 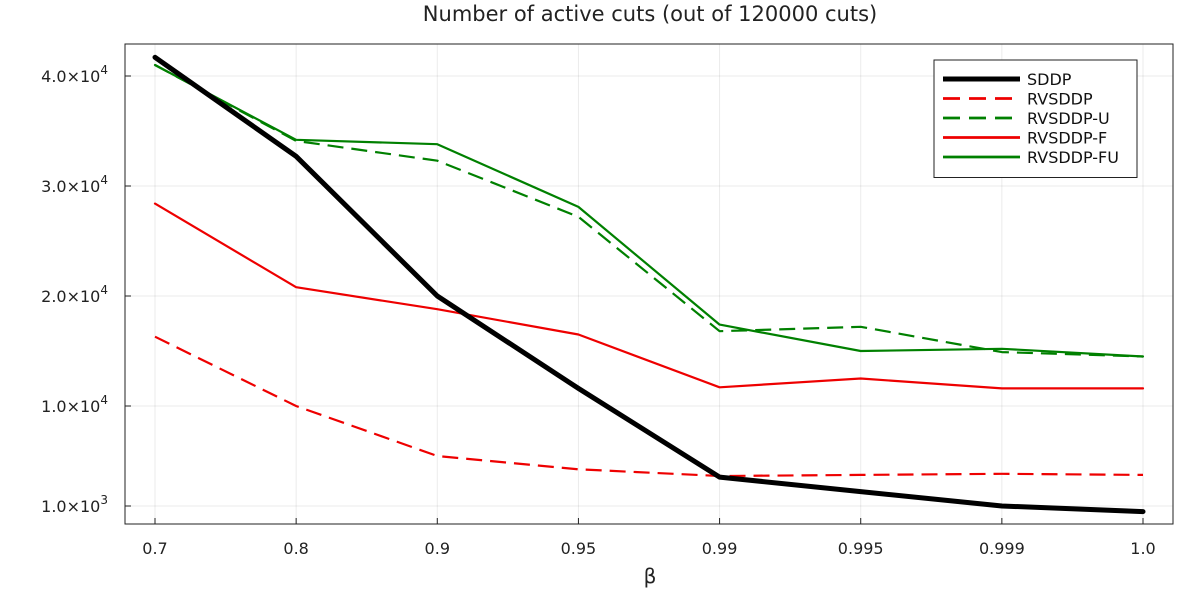 What do you see at coordinates (437, 548) in the screenshot?
I see `x-tick-label: 0.9` at bounding box center [437, 548].